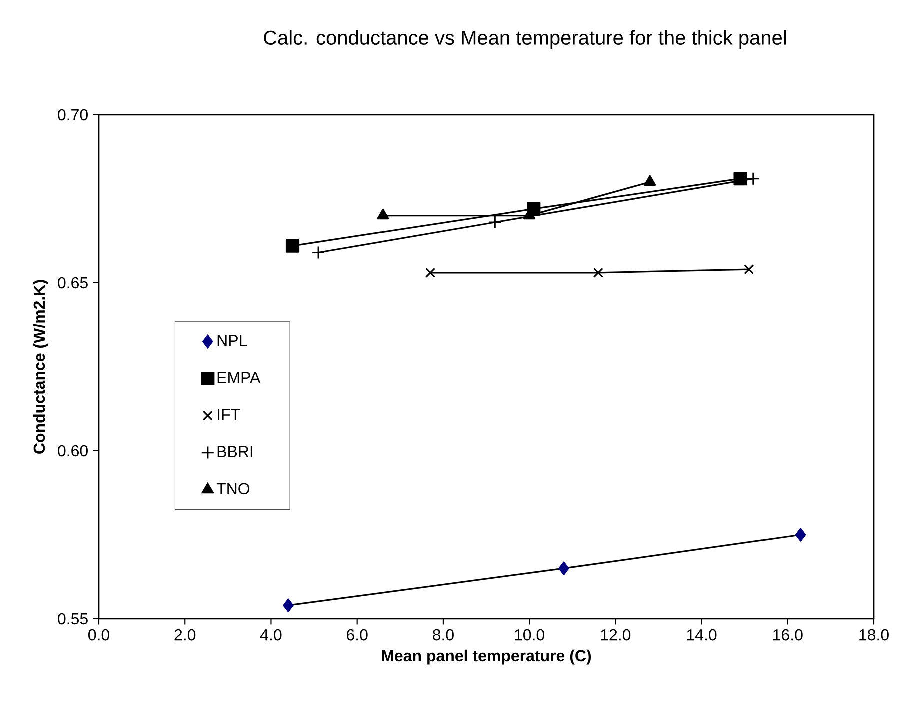  I want to click on y-axis-title: Conductance (W/m2.K), so click(40, 367).